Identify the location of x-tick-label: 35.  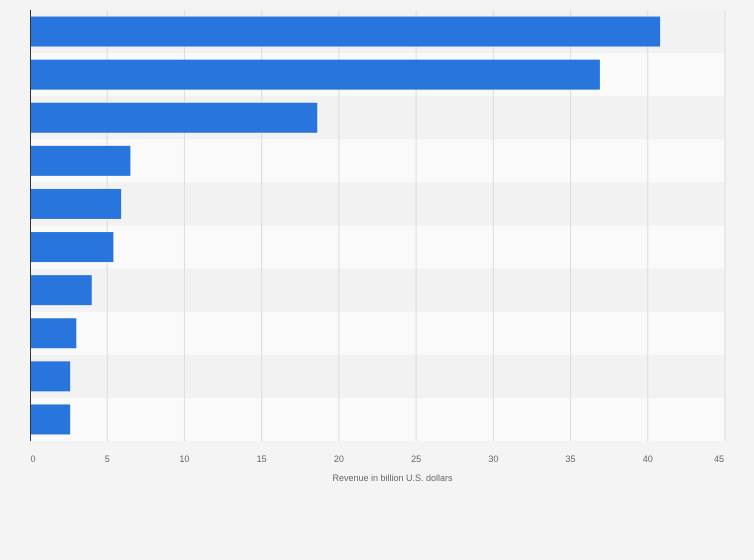
(571, 459).